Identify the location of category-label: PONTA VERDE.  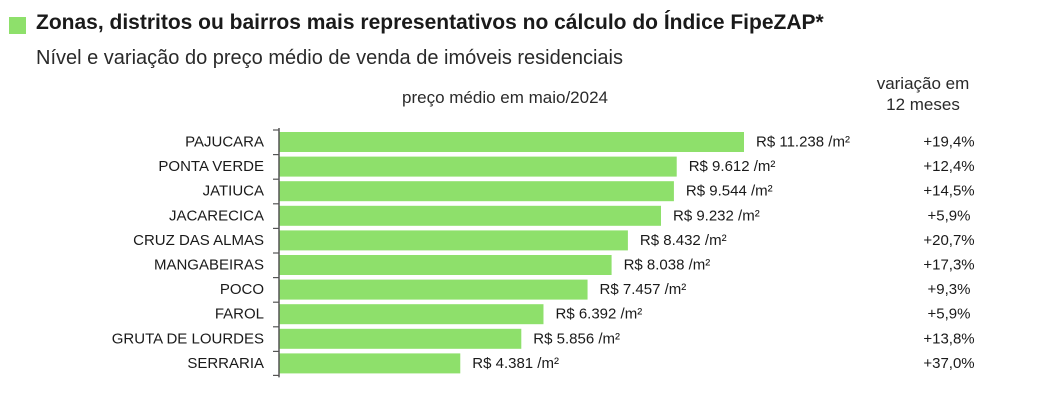
(211, 166).